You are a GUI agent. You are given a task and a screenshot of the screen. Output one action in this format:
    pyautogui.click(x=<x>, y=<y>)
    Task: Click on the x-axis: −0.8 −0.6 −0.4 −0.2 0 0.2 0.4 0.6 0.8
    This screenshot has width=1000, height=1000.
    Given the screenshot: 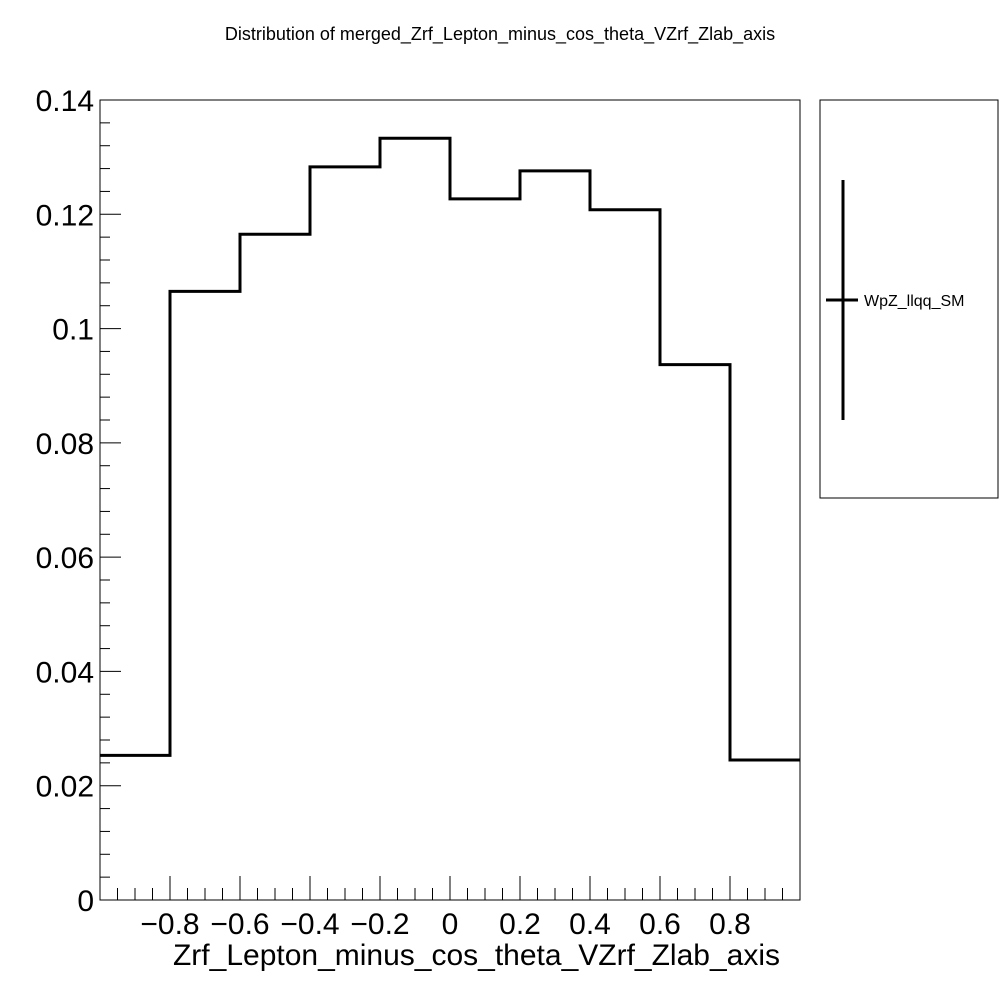 What is the action you would take?
    pyautogui.click(x=450, y=908)
    